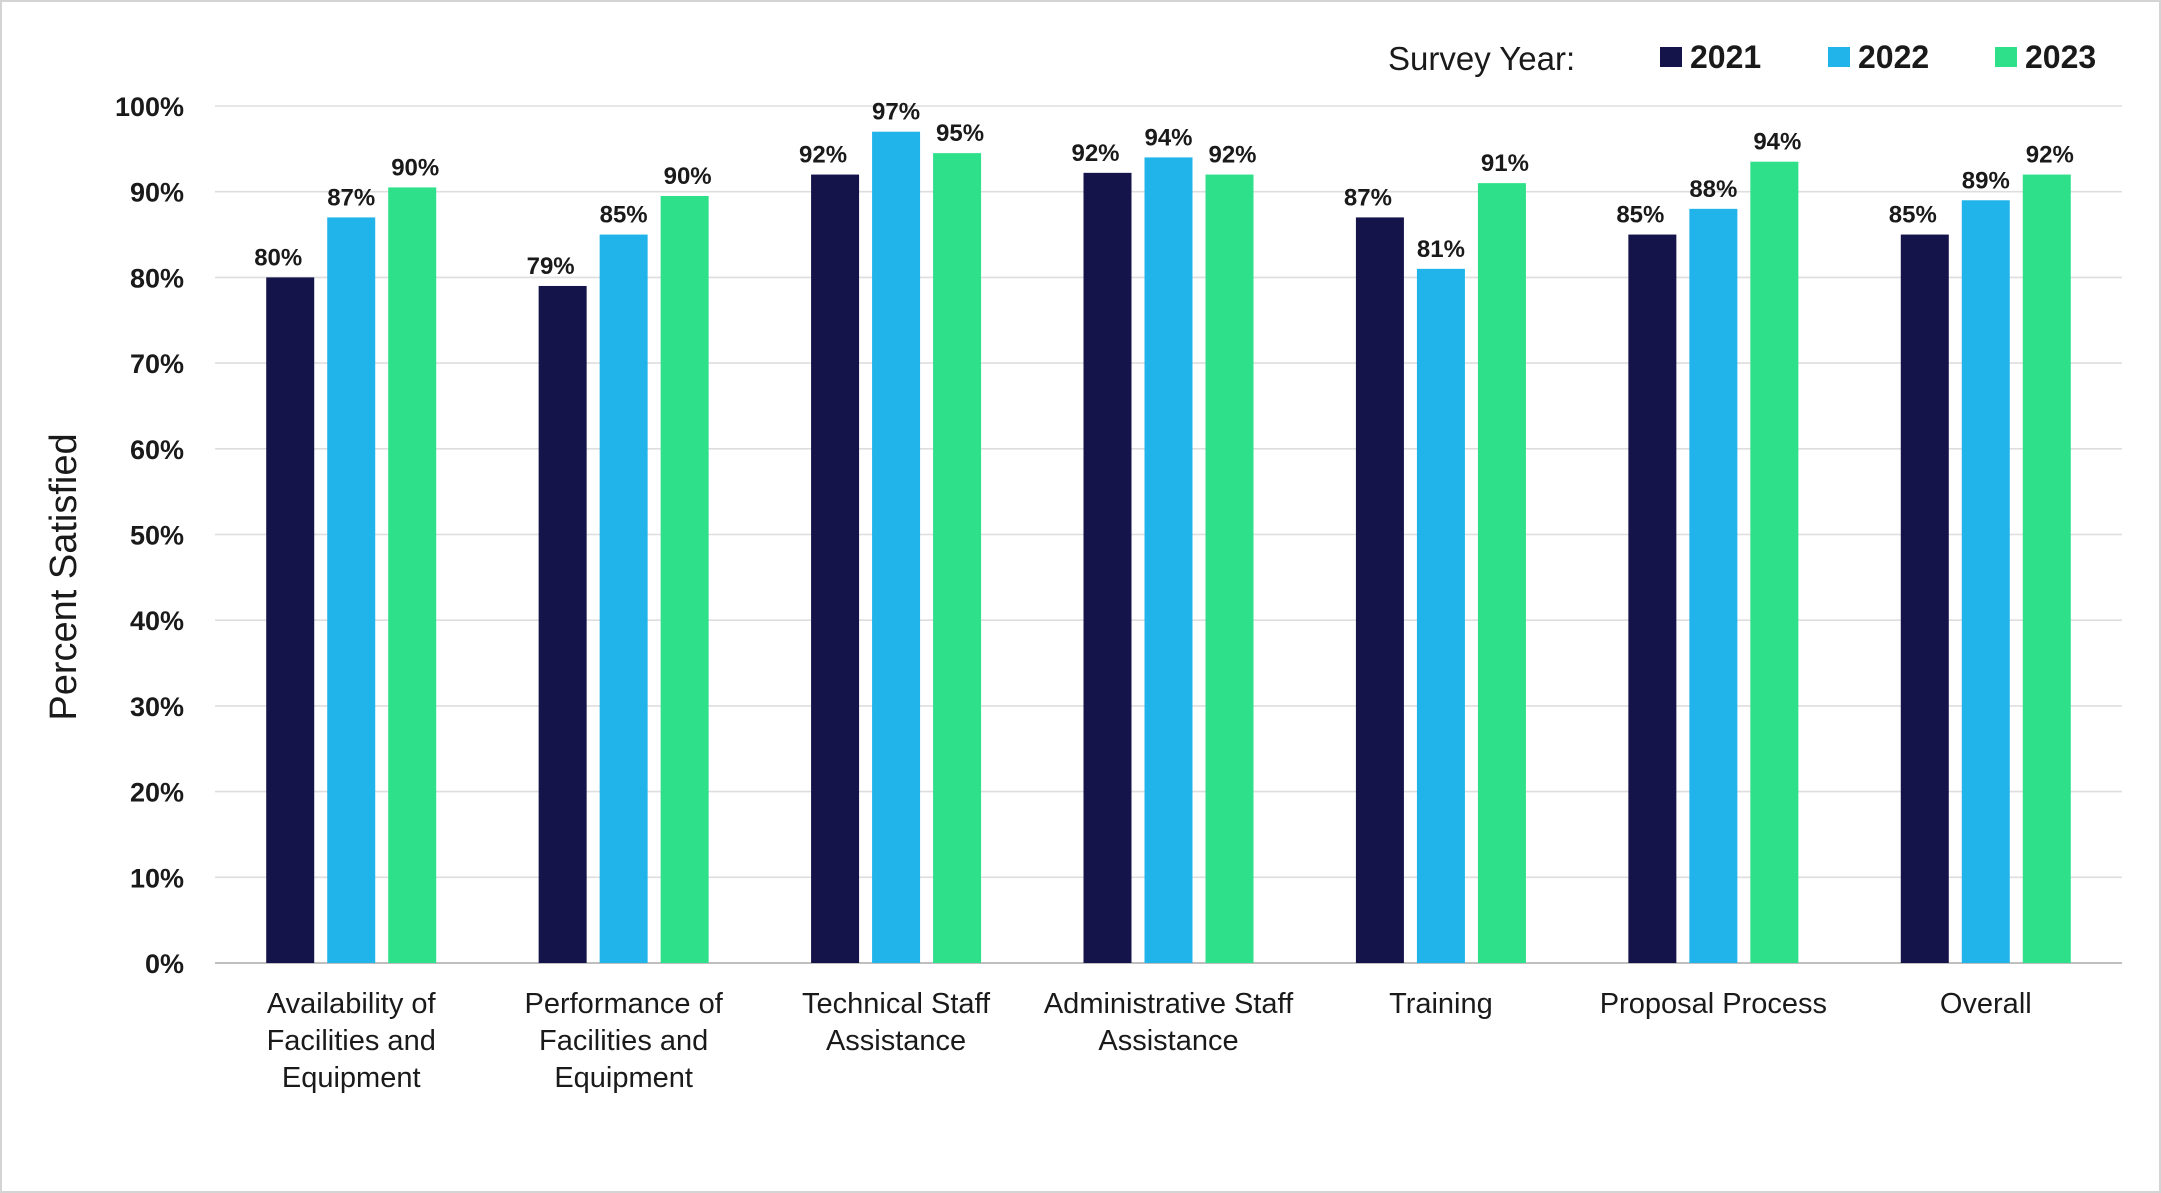 Image resolution: width=2161 pixels, height=1193 pixels. Describe the element at coordinates (2060, 57) in the screenshot. I see `legend-label: 2023` at that location.